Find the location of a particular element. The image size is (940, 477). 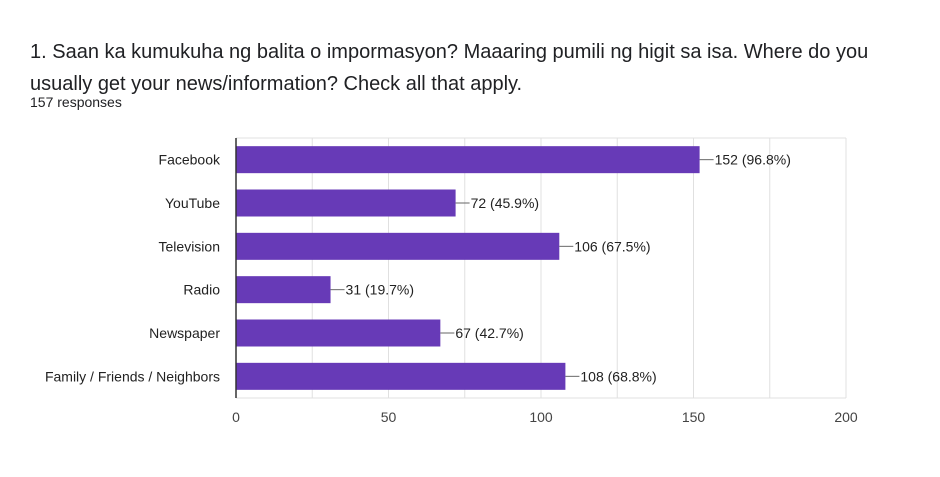

data-label: 152 (96.8%) is located at coordinates (753, 160).